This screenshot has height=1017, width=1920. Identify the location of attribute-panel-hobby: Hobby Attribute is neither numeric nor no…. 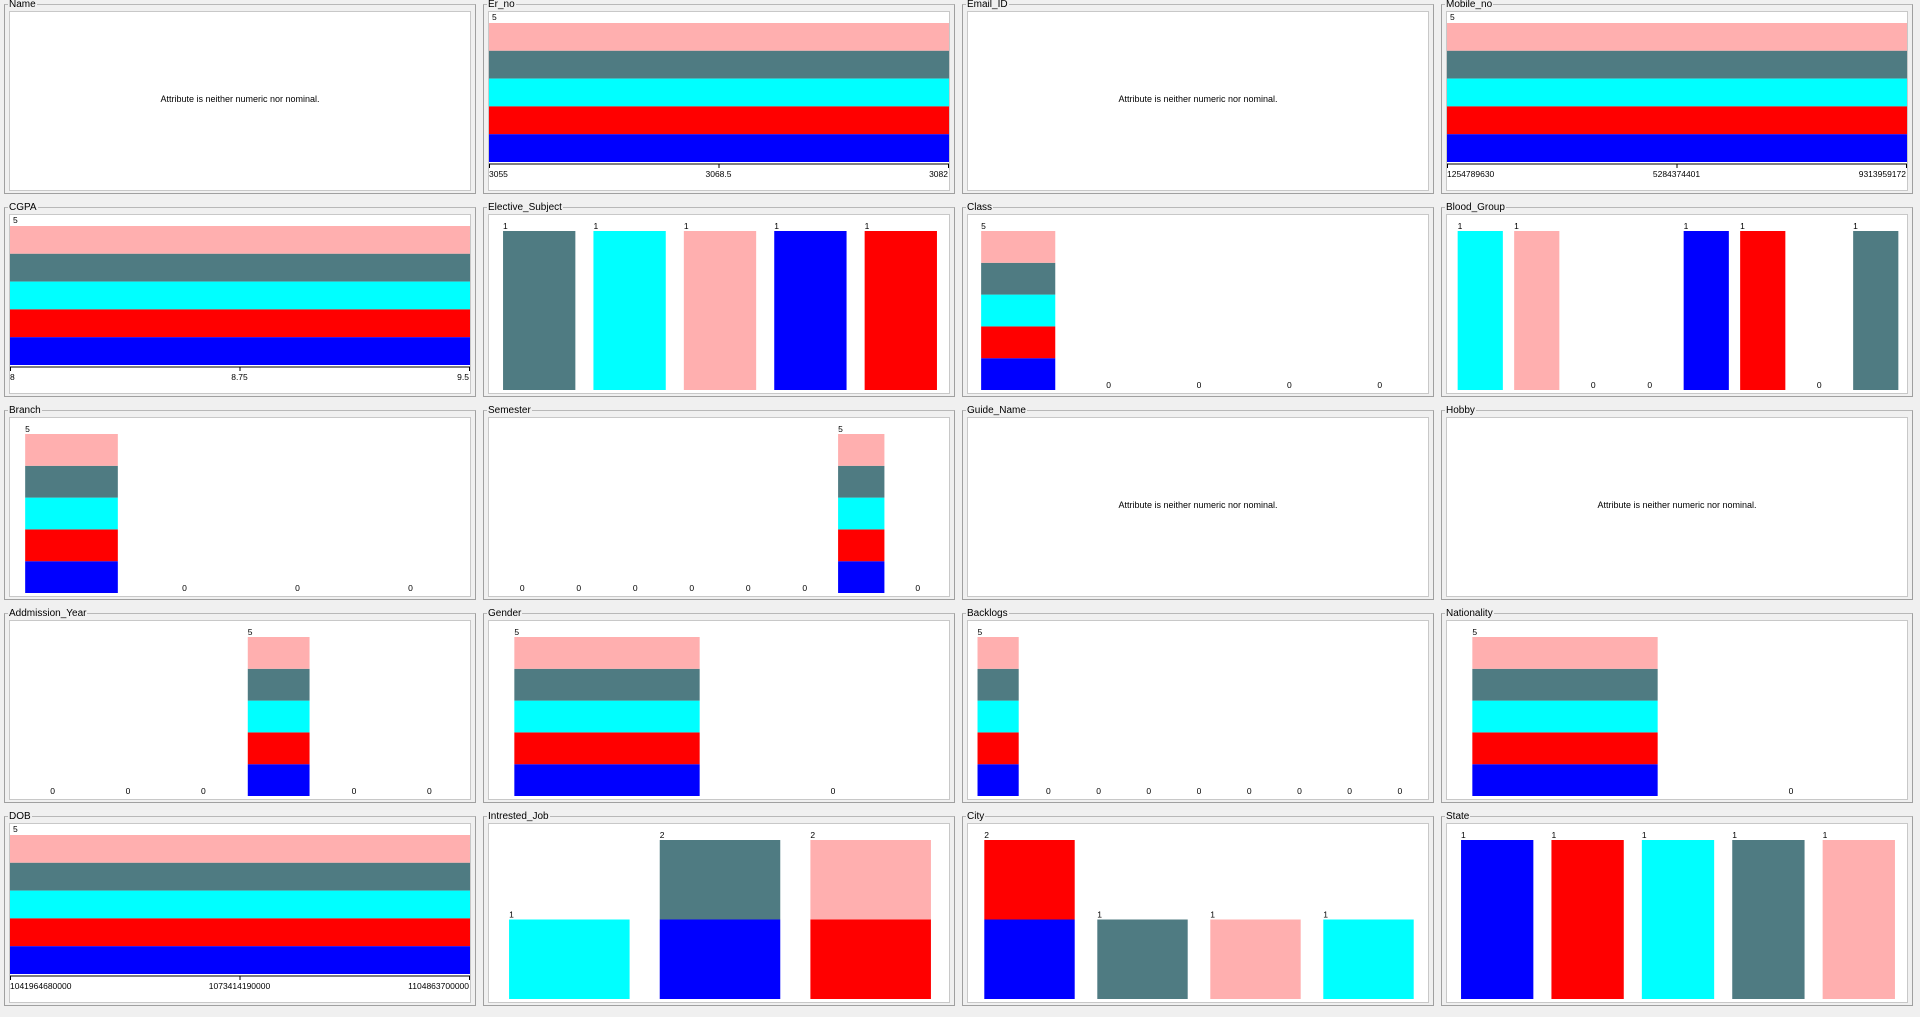
(1677, 502).